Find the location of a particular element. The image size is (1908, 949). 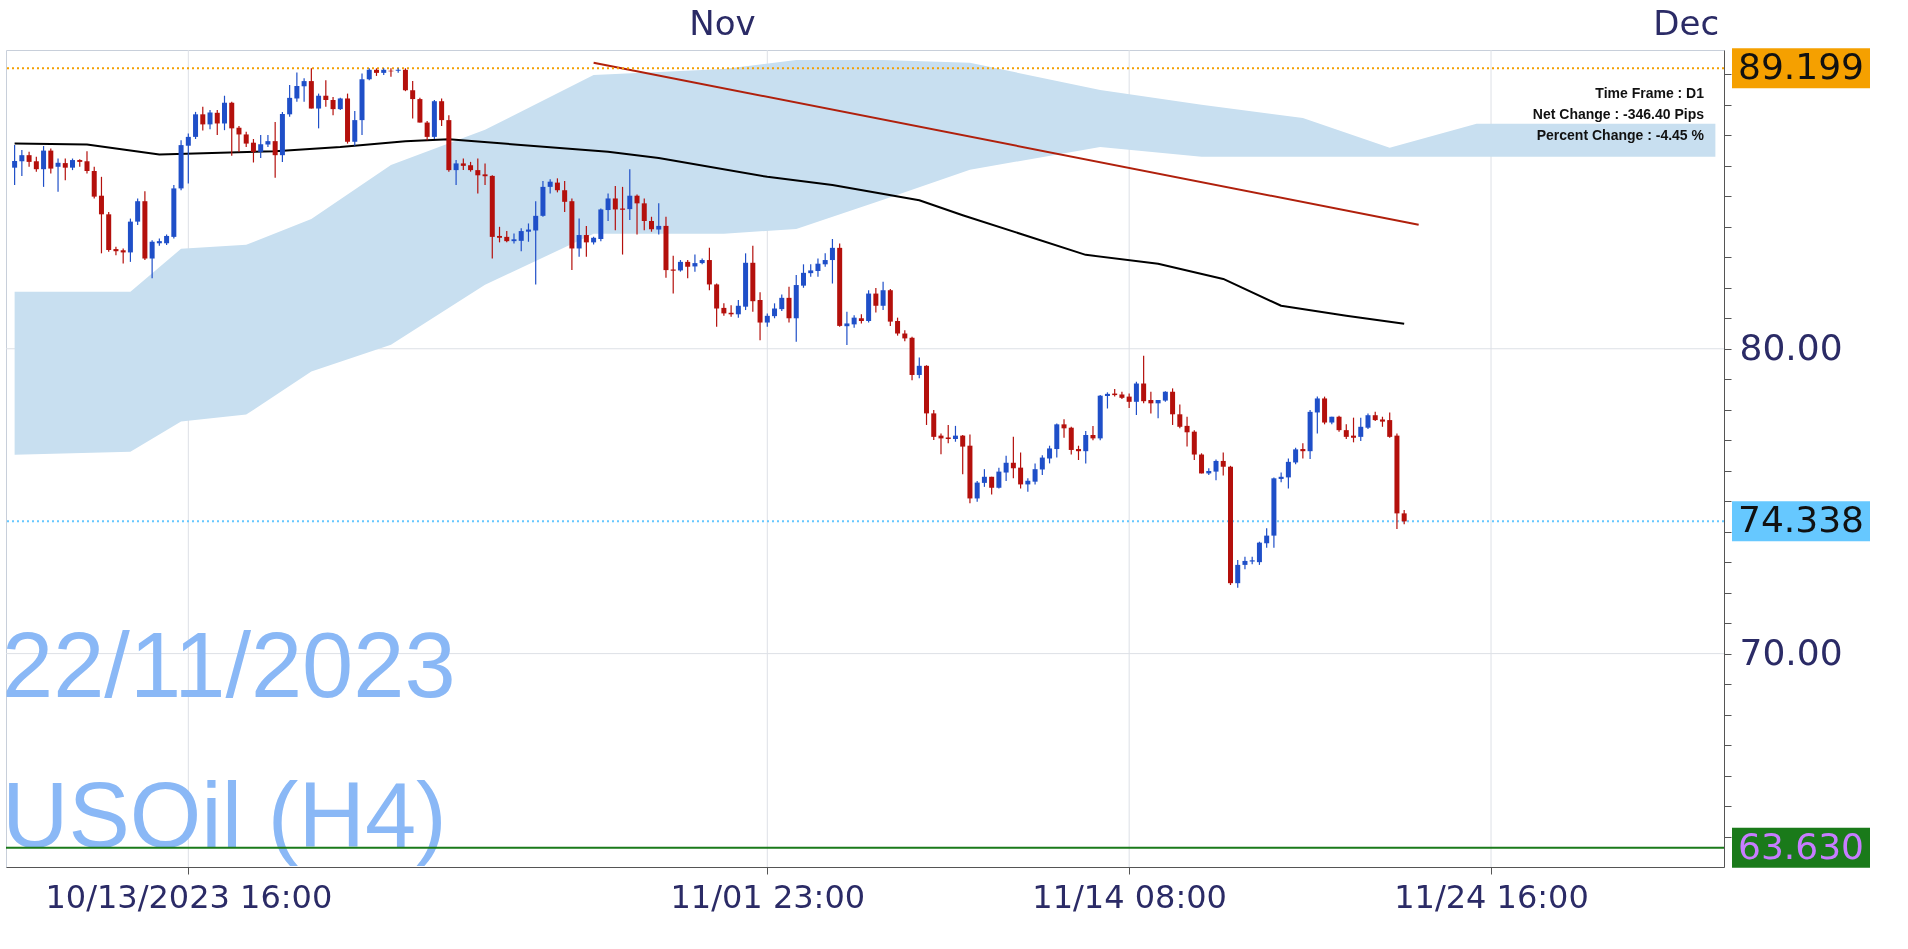

text: 22/11/2023 is located at coordinates (229, 665).